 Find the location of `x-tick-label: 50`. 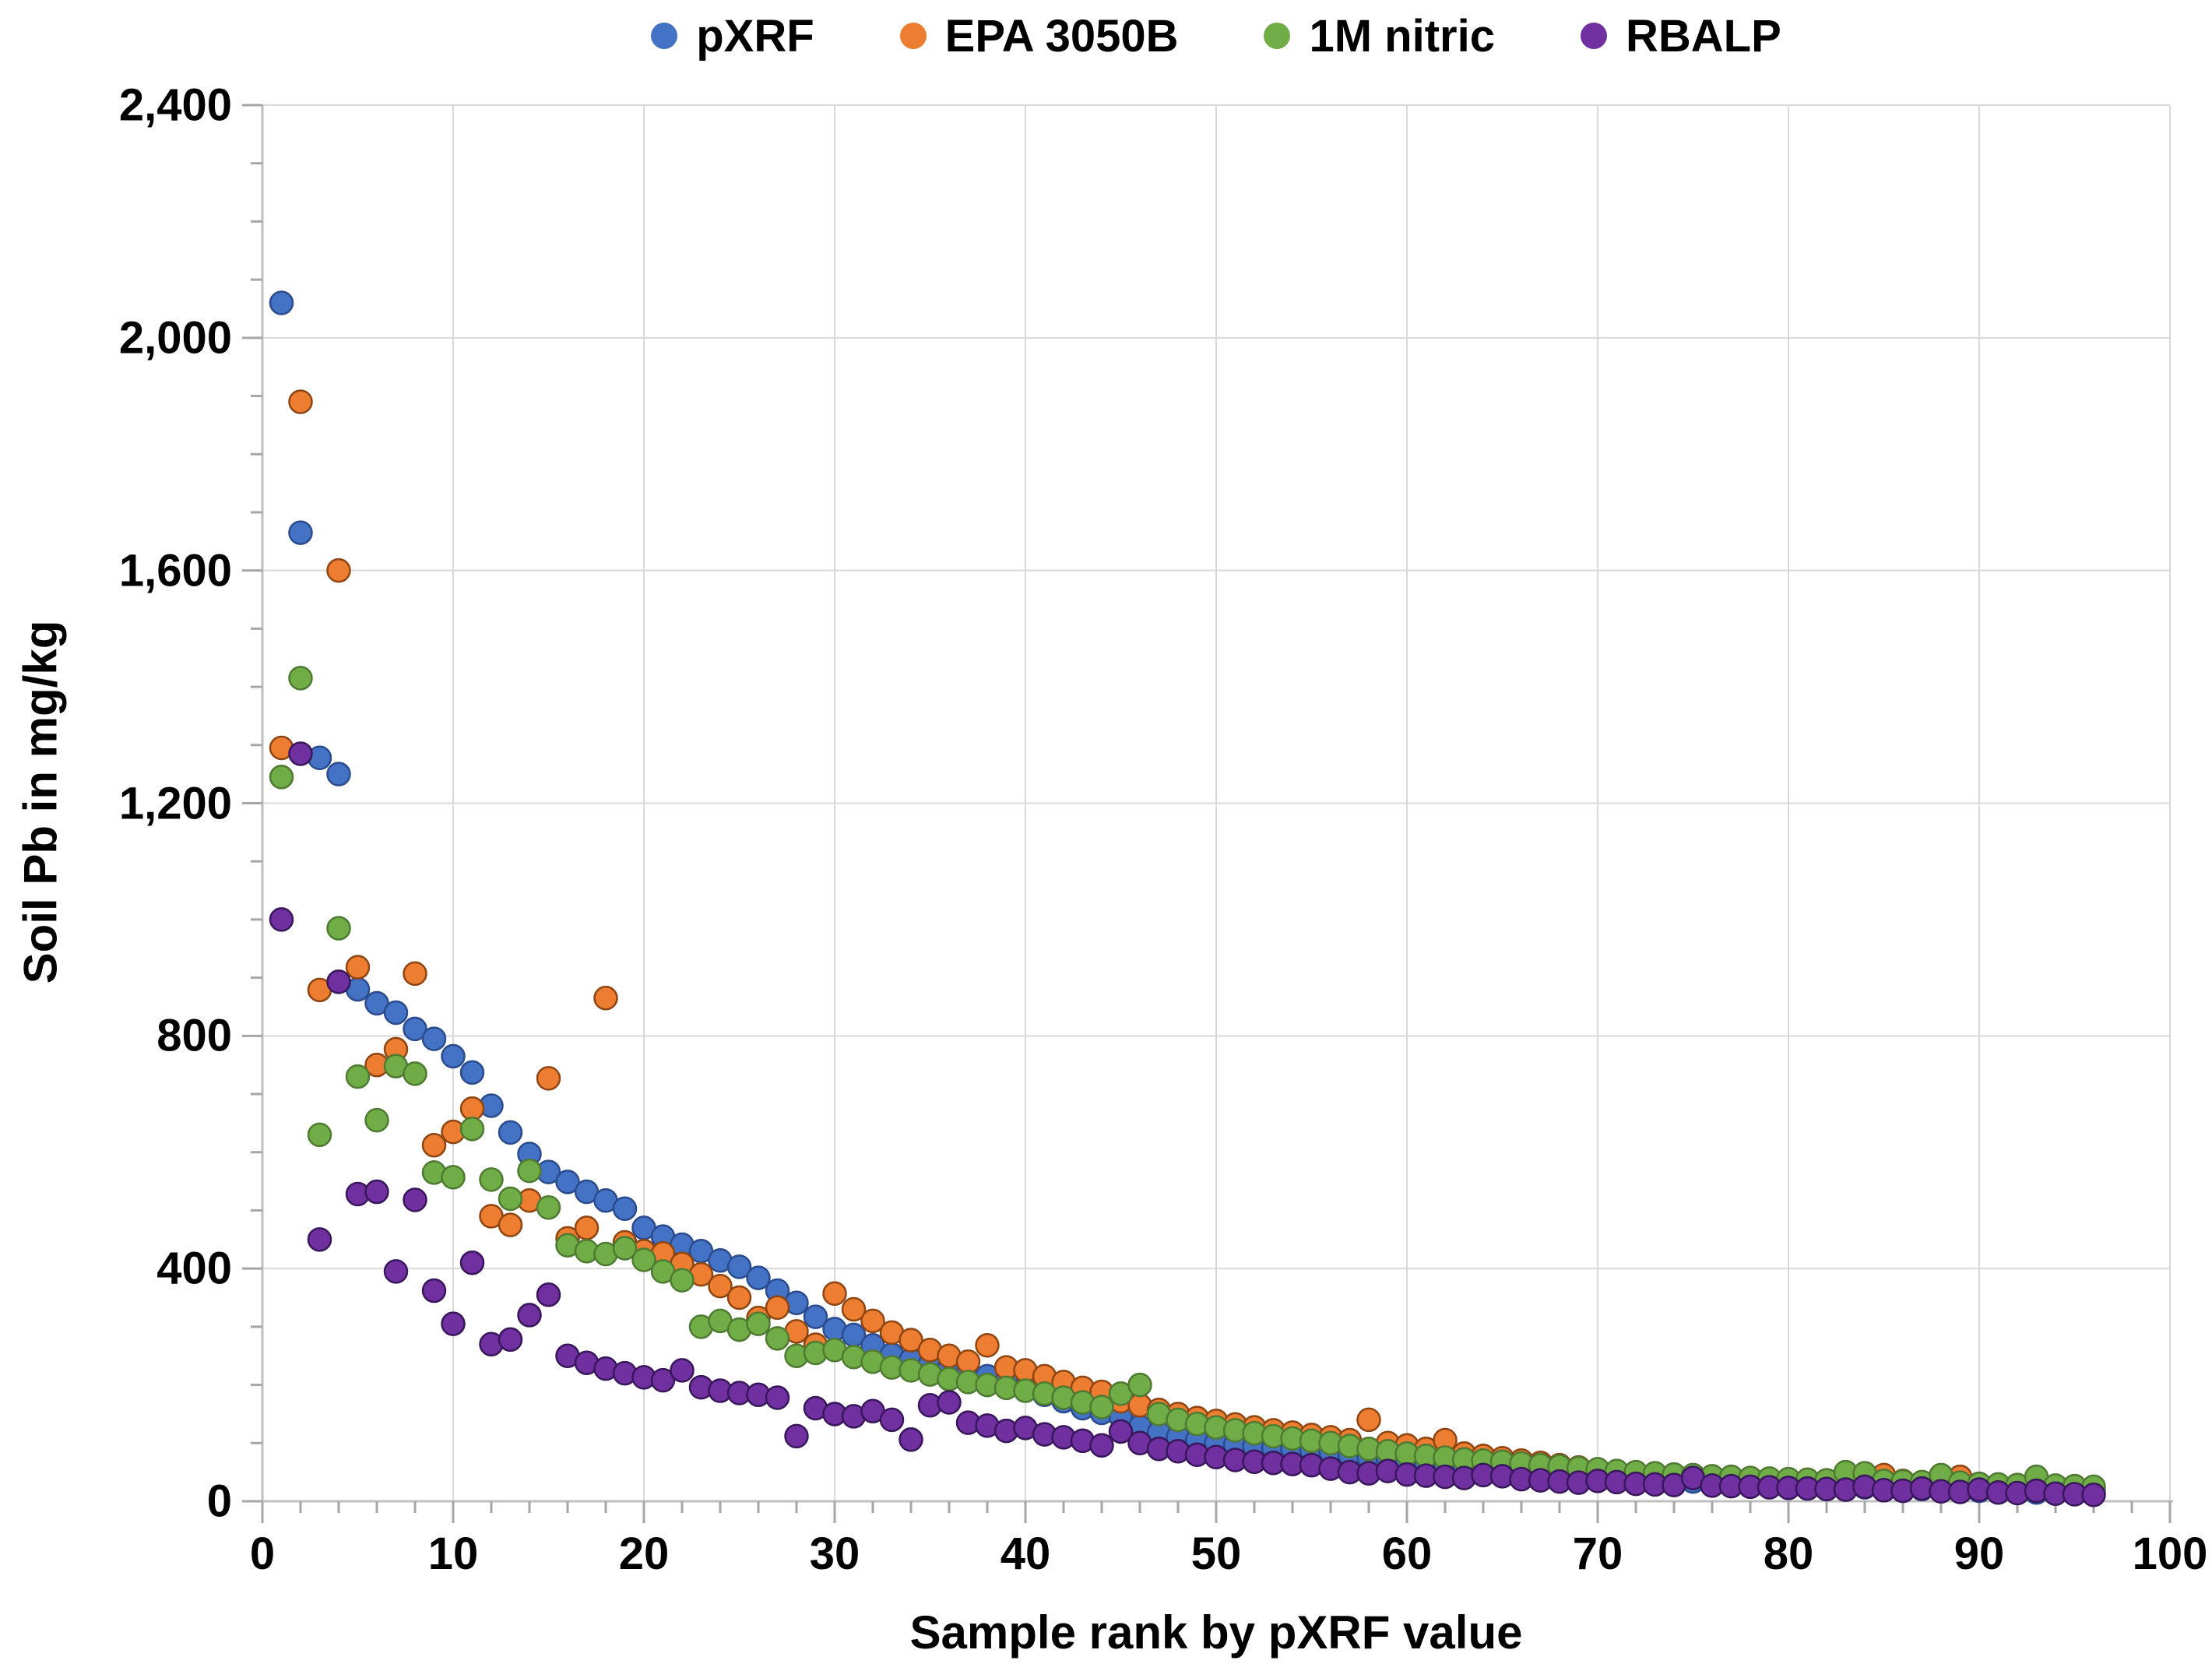

x-tick-label: 50 is located at coordinates (1216, 1554).